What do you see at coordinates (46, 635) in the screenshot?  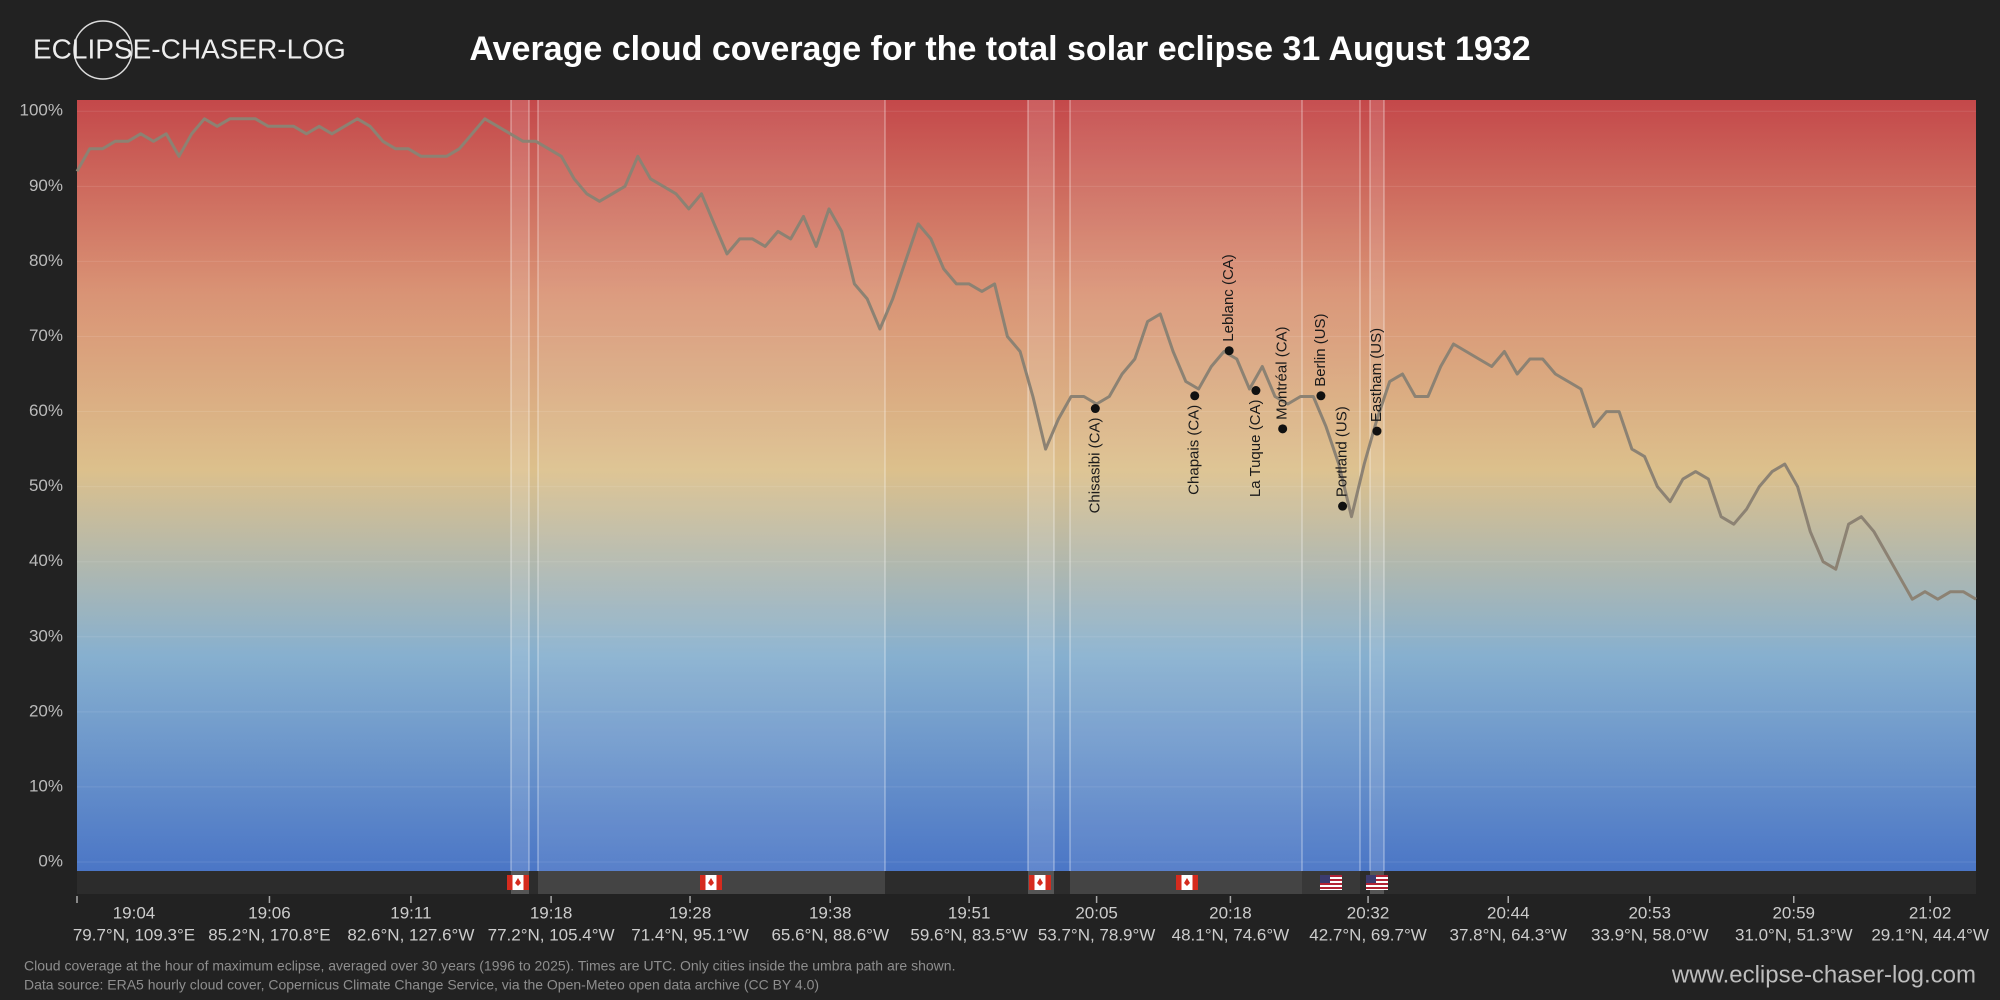 I see `y-tick-label: 30%` at bounding box center [46, 635].